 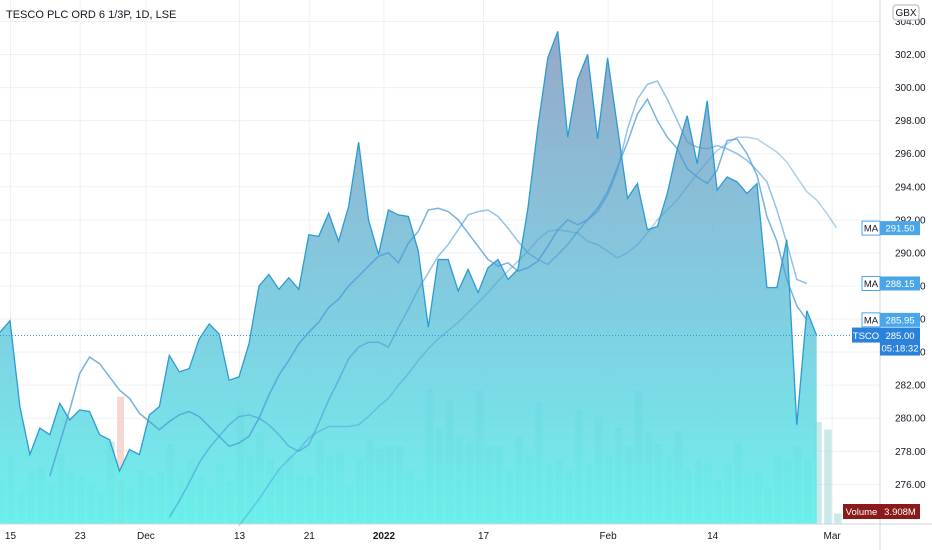 What do you see at coordinates (910, 88) in the screenshot?
I see `price-tick-label: 300.00` at bounding box center [910, 88].